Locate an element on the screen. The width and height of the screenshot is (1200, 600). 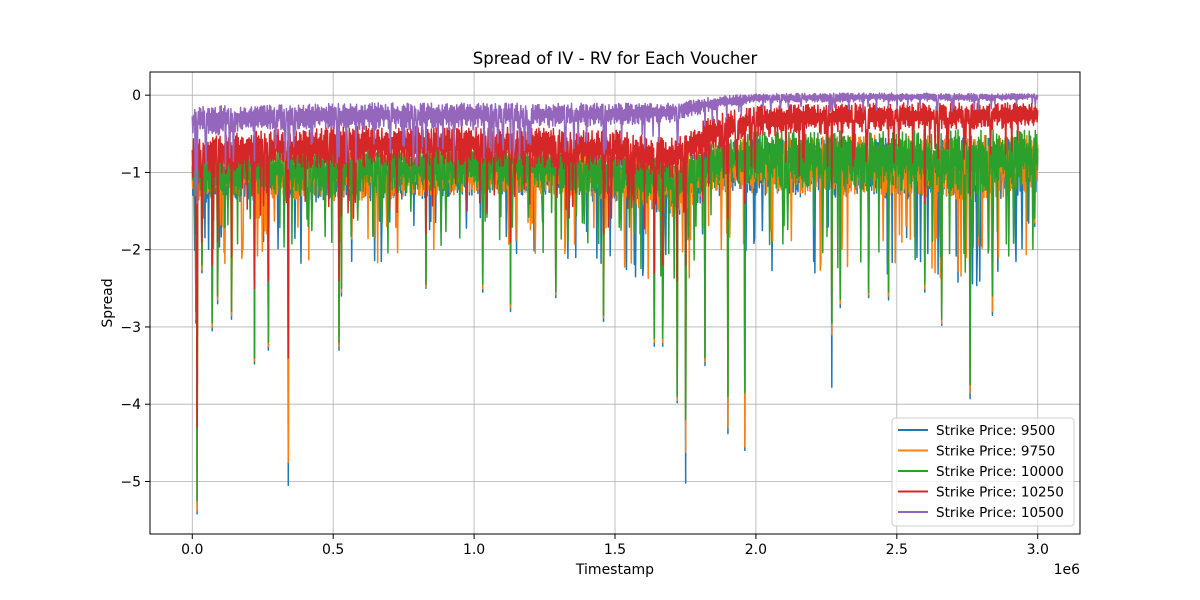
x-tick-label: 1.5 is located at coordinates (615, 550).